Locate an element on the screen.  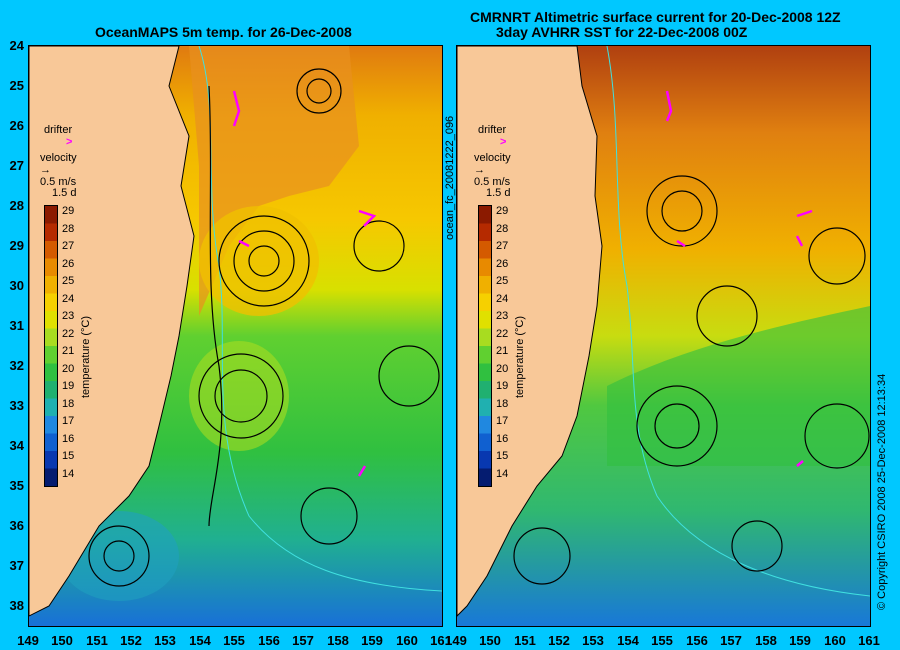
right-velocity-label: velocity is located at coordinates (492, 158).